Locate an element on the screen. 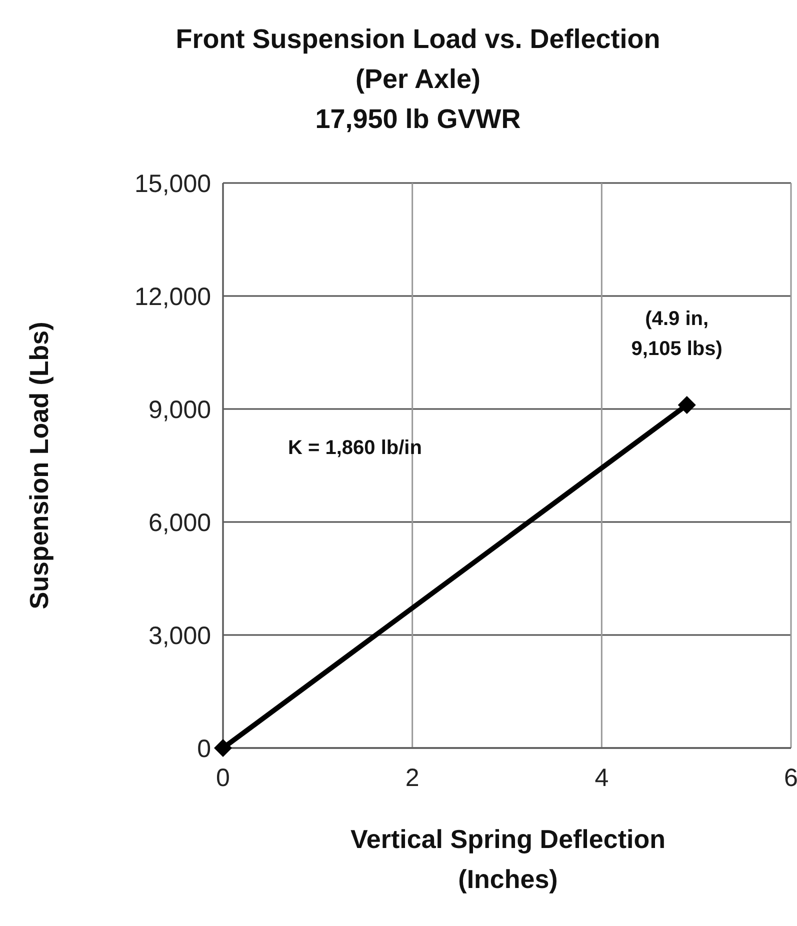 The width and height of the screenshot is (797, 926). y-tick-label: 9,000 is located at coordinates (179, 410).